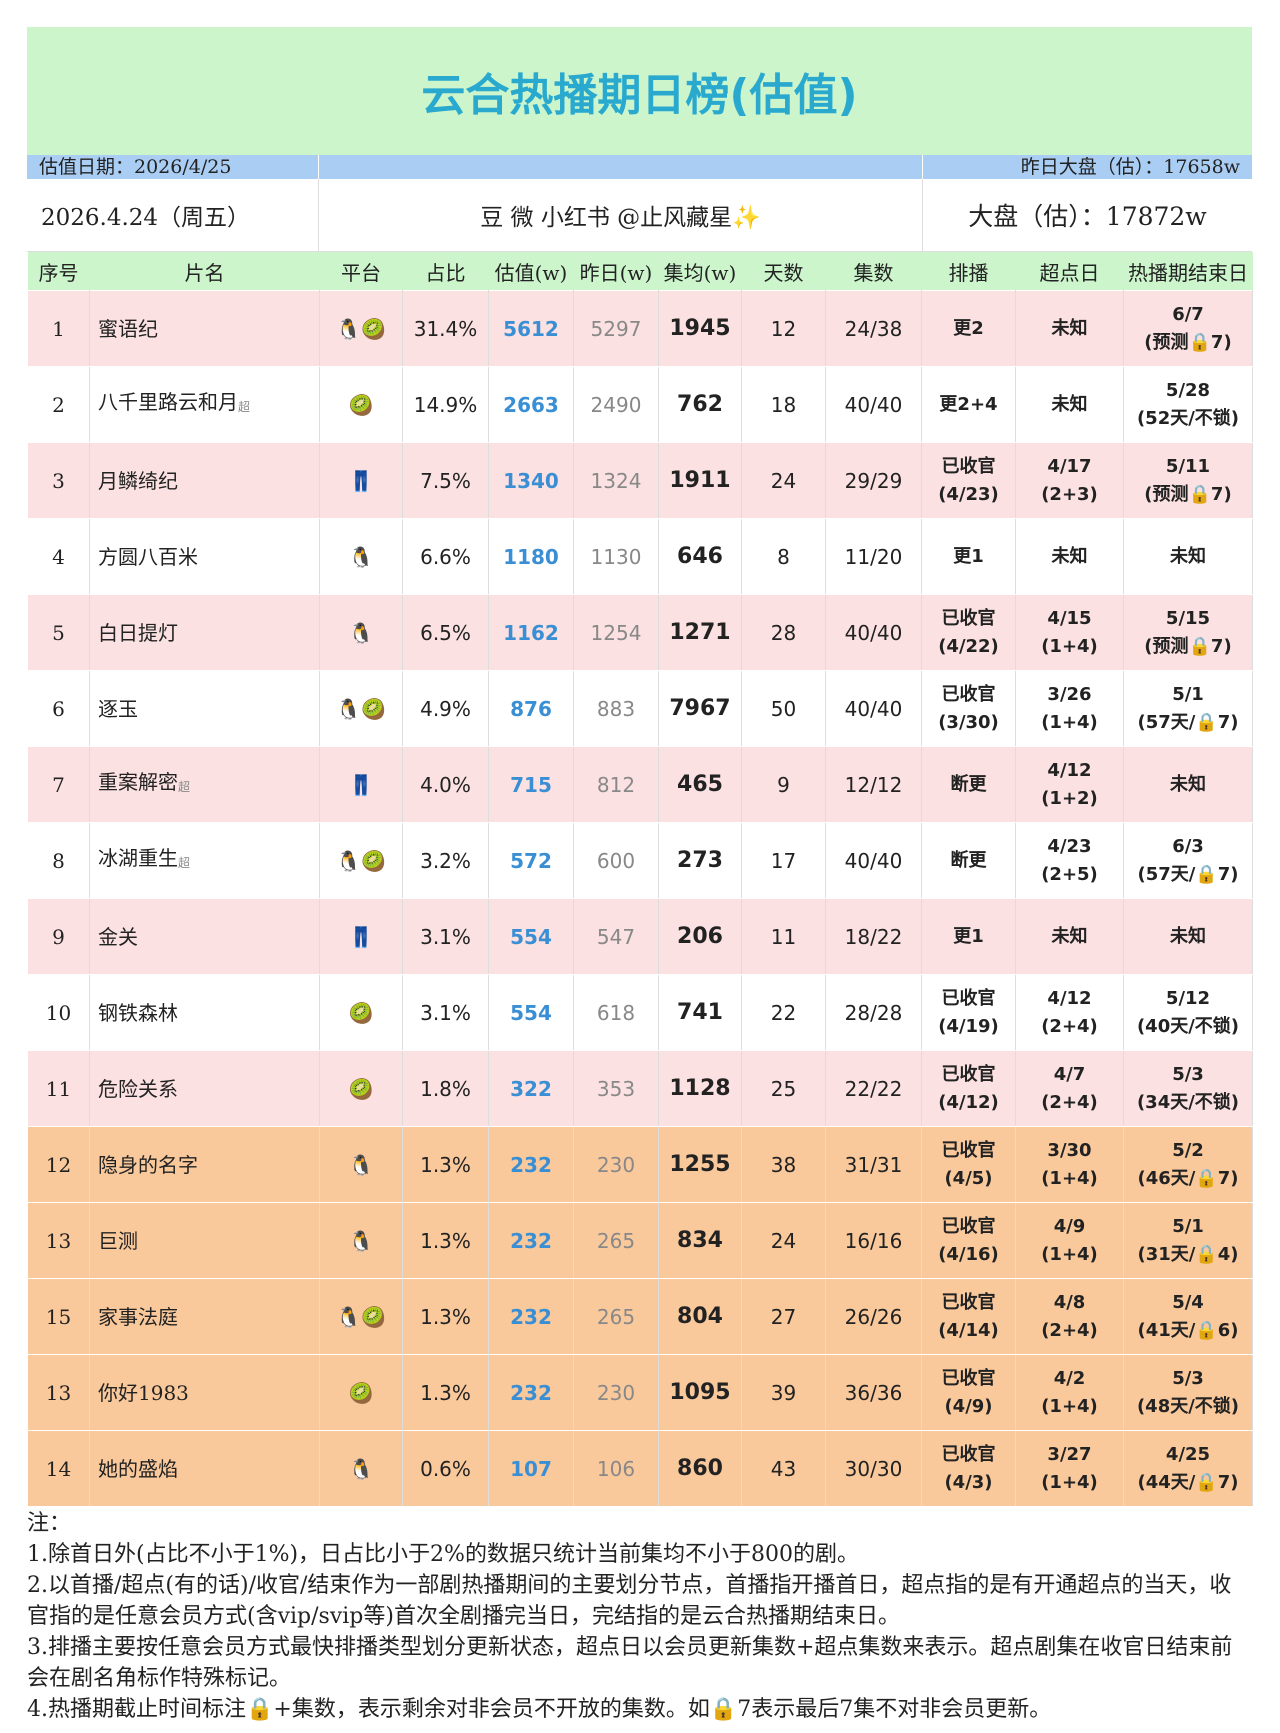 This screenshot has height=1733, width=1280. I want to click on cell-end: 5/28 (52天/不锁), so click(1188, 404).